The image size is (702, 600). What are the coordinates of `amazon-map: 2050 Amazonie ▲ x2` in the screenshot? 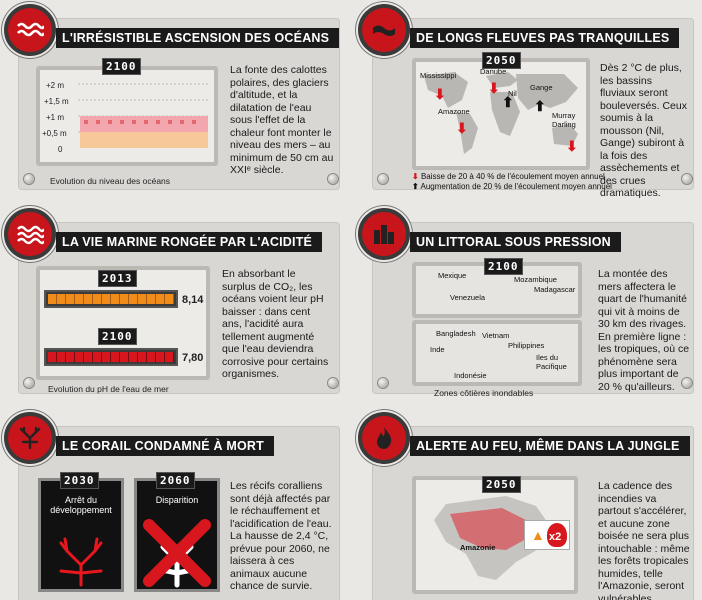 It's located at (495, 535).